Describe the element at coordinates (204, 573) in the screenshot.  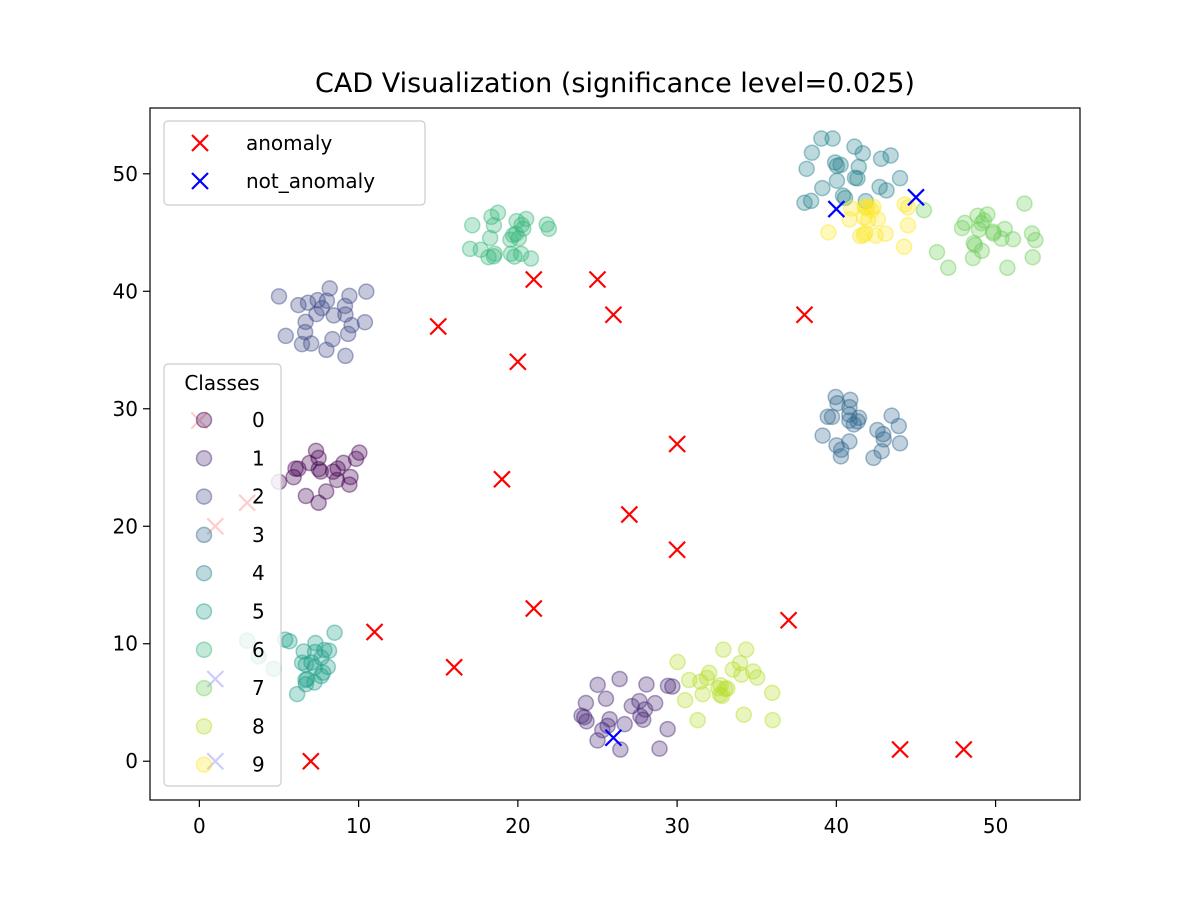
I see `legend-class-4-marker` at that location.